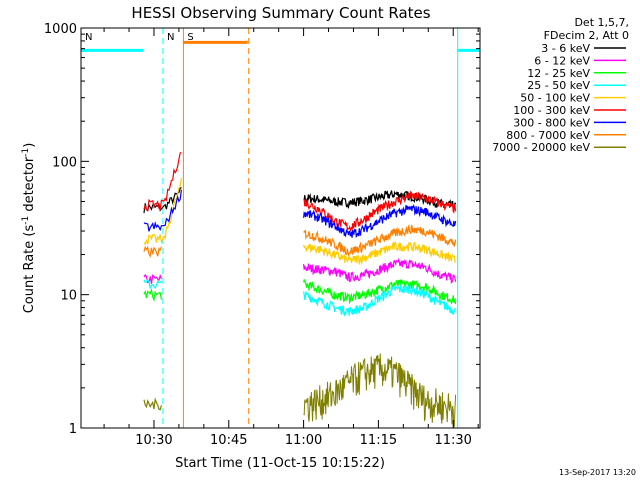  Describe the element at coordinates (541, 147) in the screenshot. I see `legend-label: 7000 - 20000 keV` at that location.